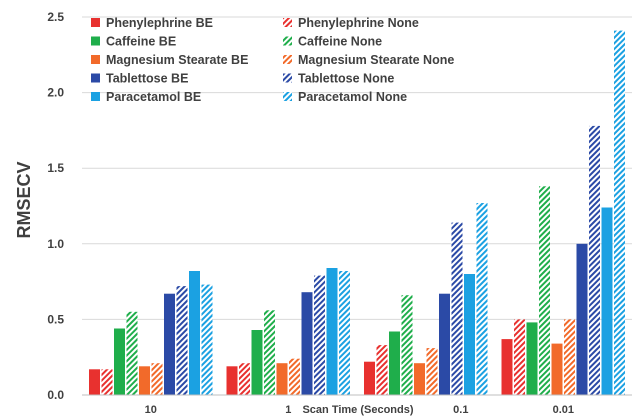 This screenshot has width=635, height=417. Describe the element at coordinates (394, 363) in the screenshot. I see `bar-caffeine-be-0.1` at that location.